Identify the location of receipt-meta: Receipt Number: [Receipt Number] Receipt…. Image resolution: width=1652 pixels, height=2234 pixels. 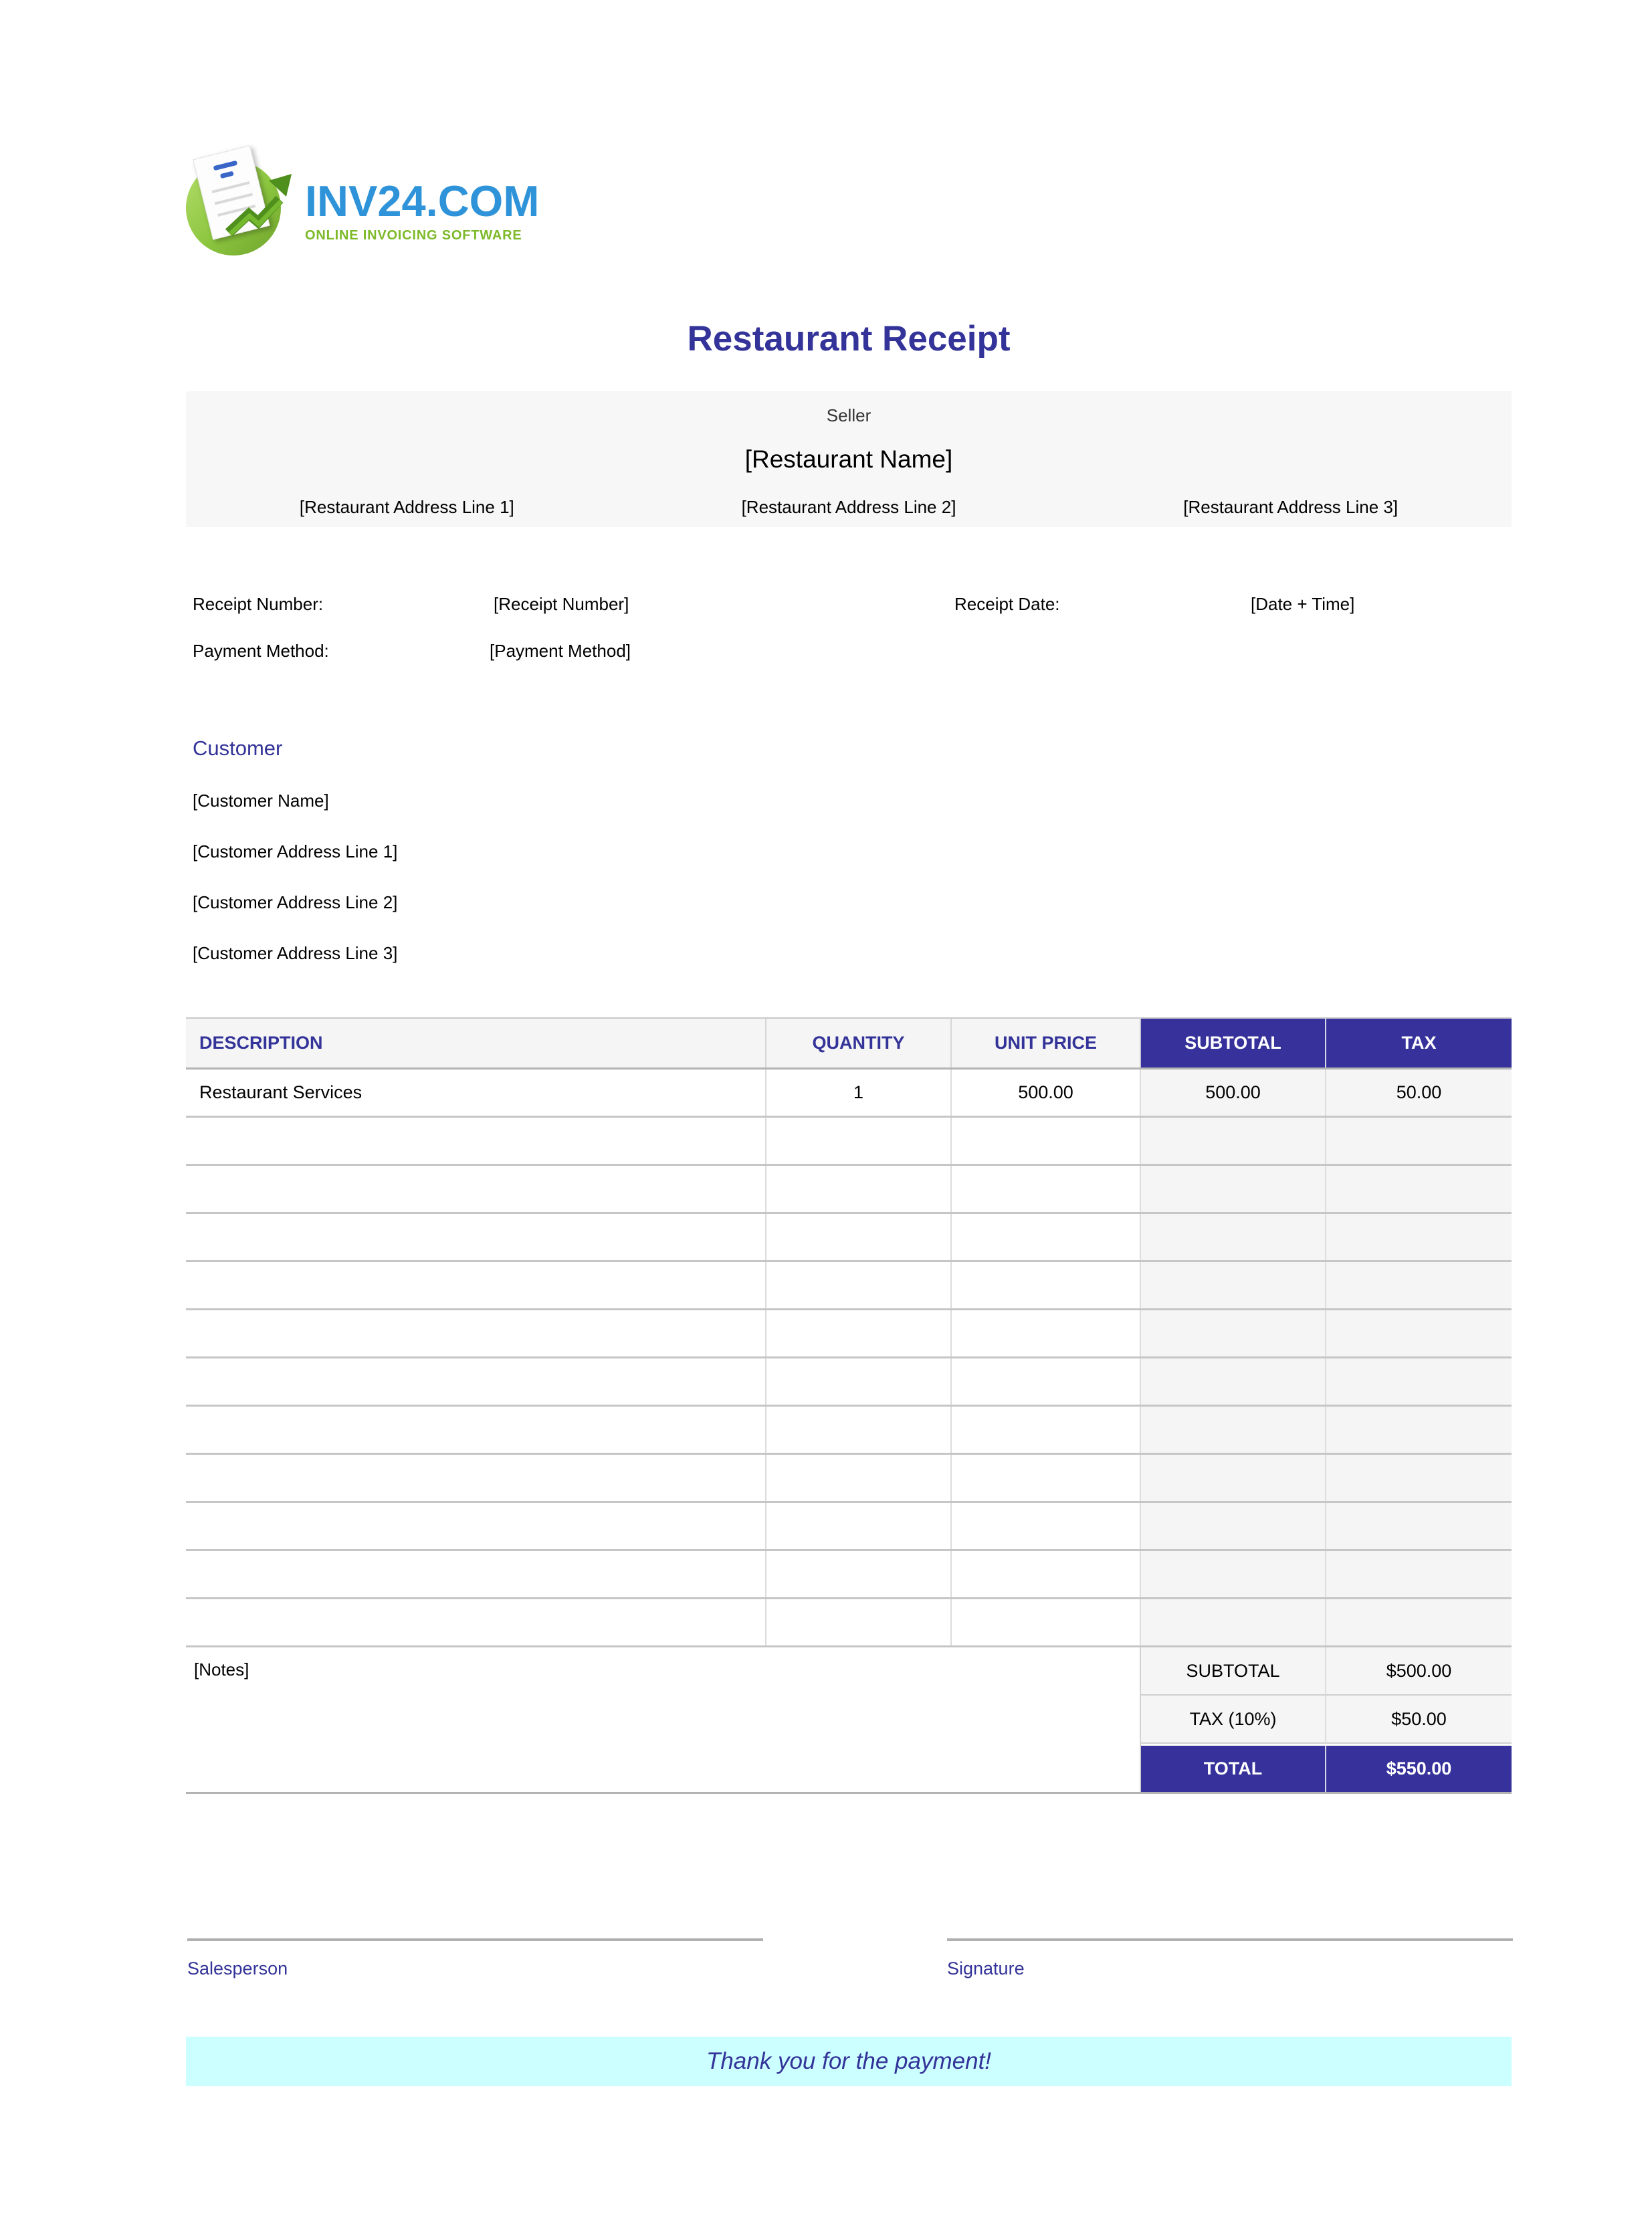
(849, 634).